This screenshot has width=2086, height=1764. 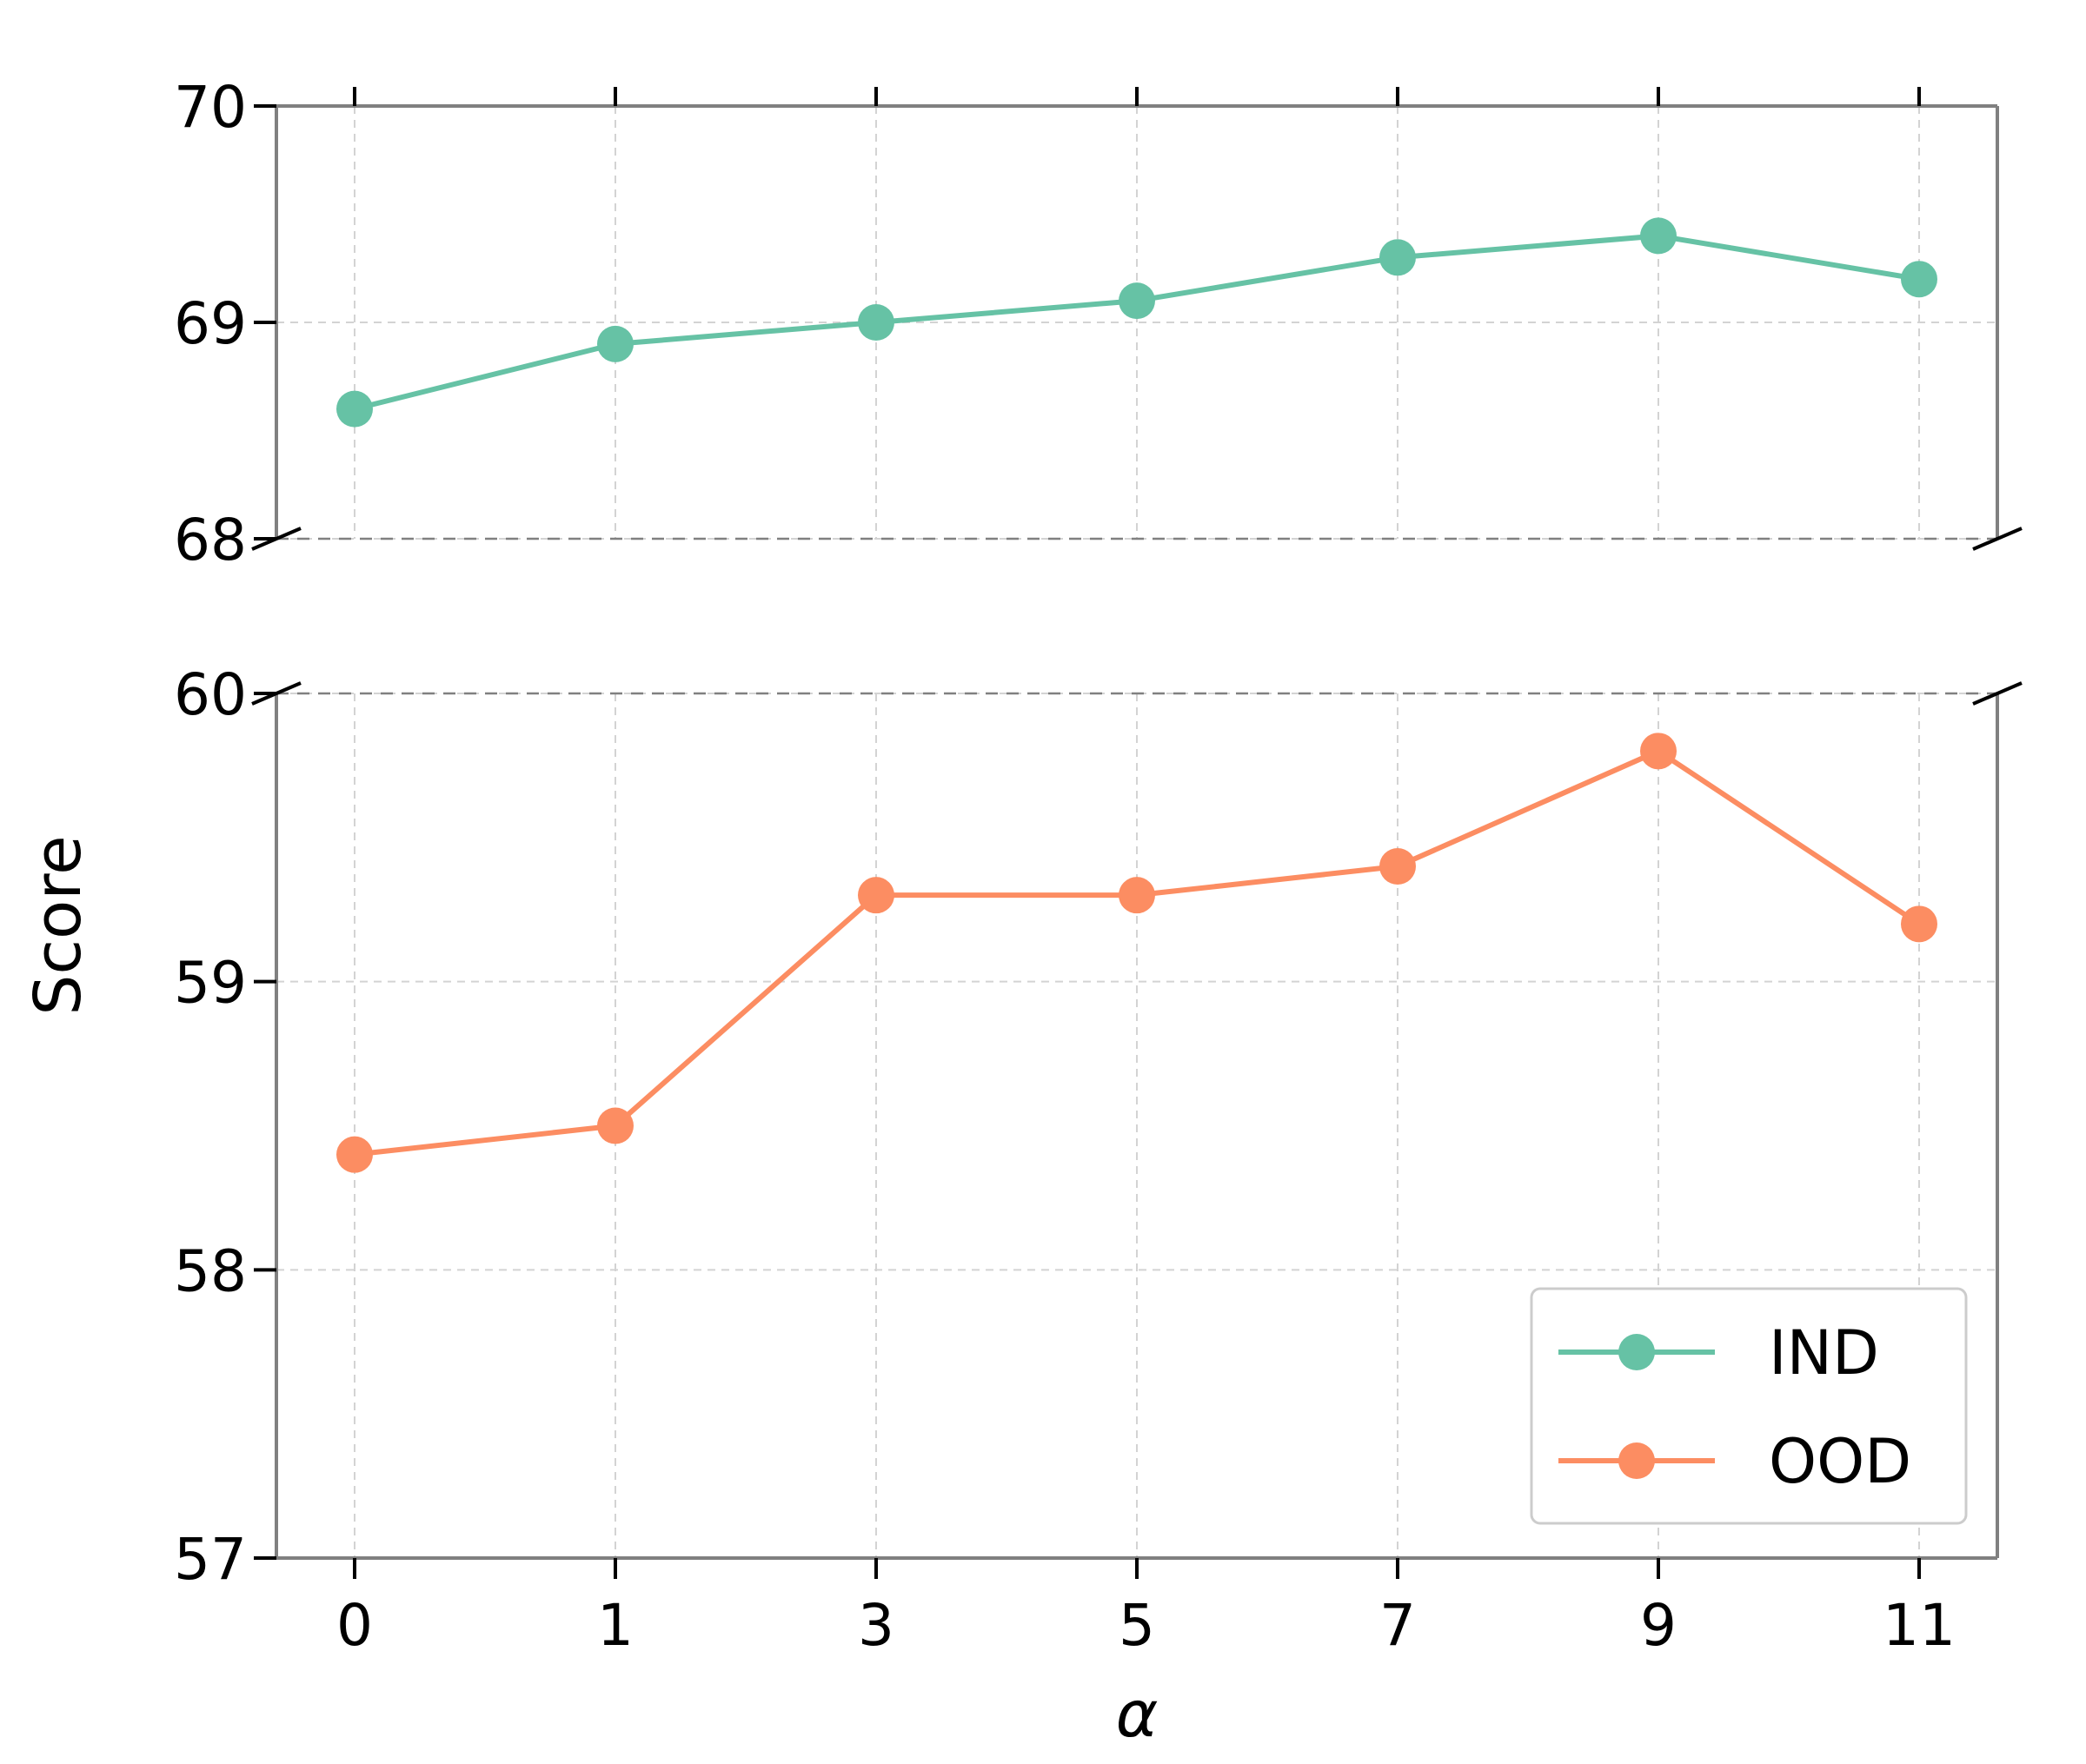 I want to click on x-tick-label: 5, so click(x=1137, y=1625).